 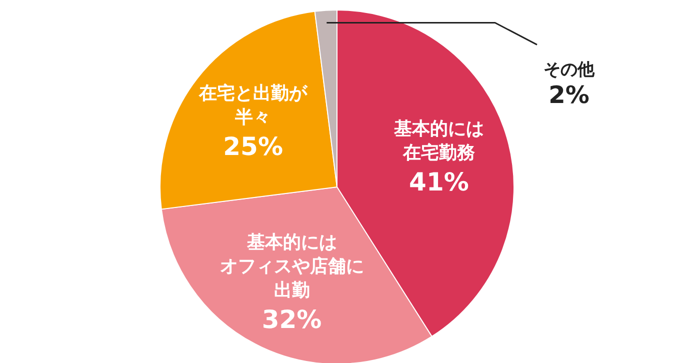 What do you see at coordinates (253, 146) in the screenshot?
I see `data-label: 25%` at bounding box center [253, 146].